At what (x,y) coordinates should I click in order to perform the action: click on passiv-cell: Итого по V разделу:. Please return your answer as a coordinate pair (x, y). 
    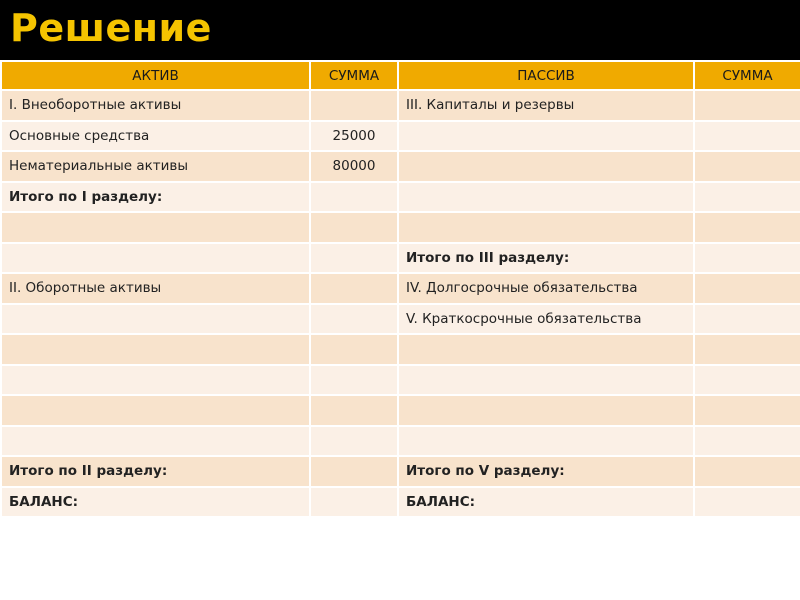
    Looking at the image, I should click on (546, 471).